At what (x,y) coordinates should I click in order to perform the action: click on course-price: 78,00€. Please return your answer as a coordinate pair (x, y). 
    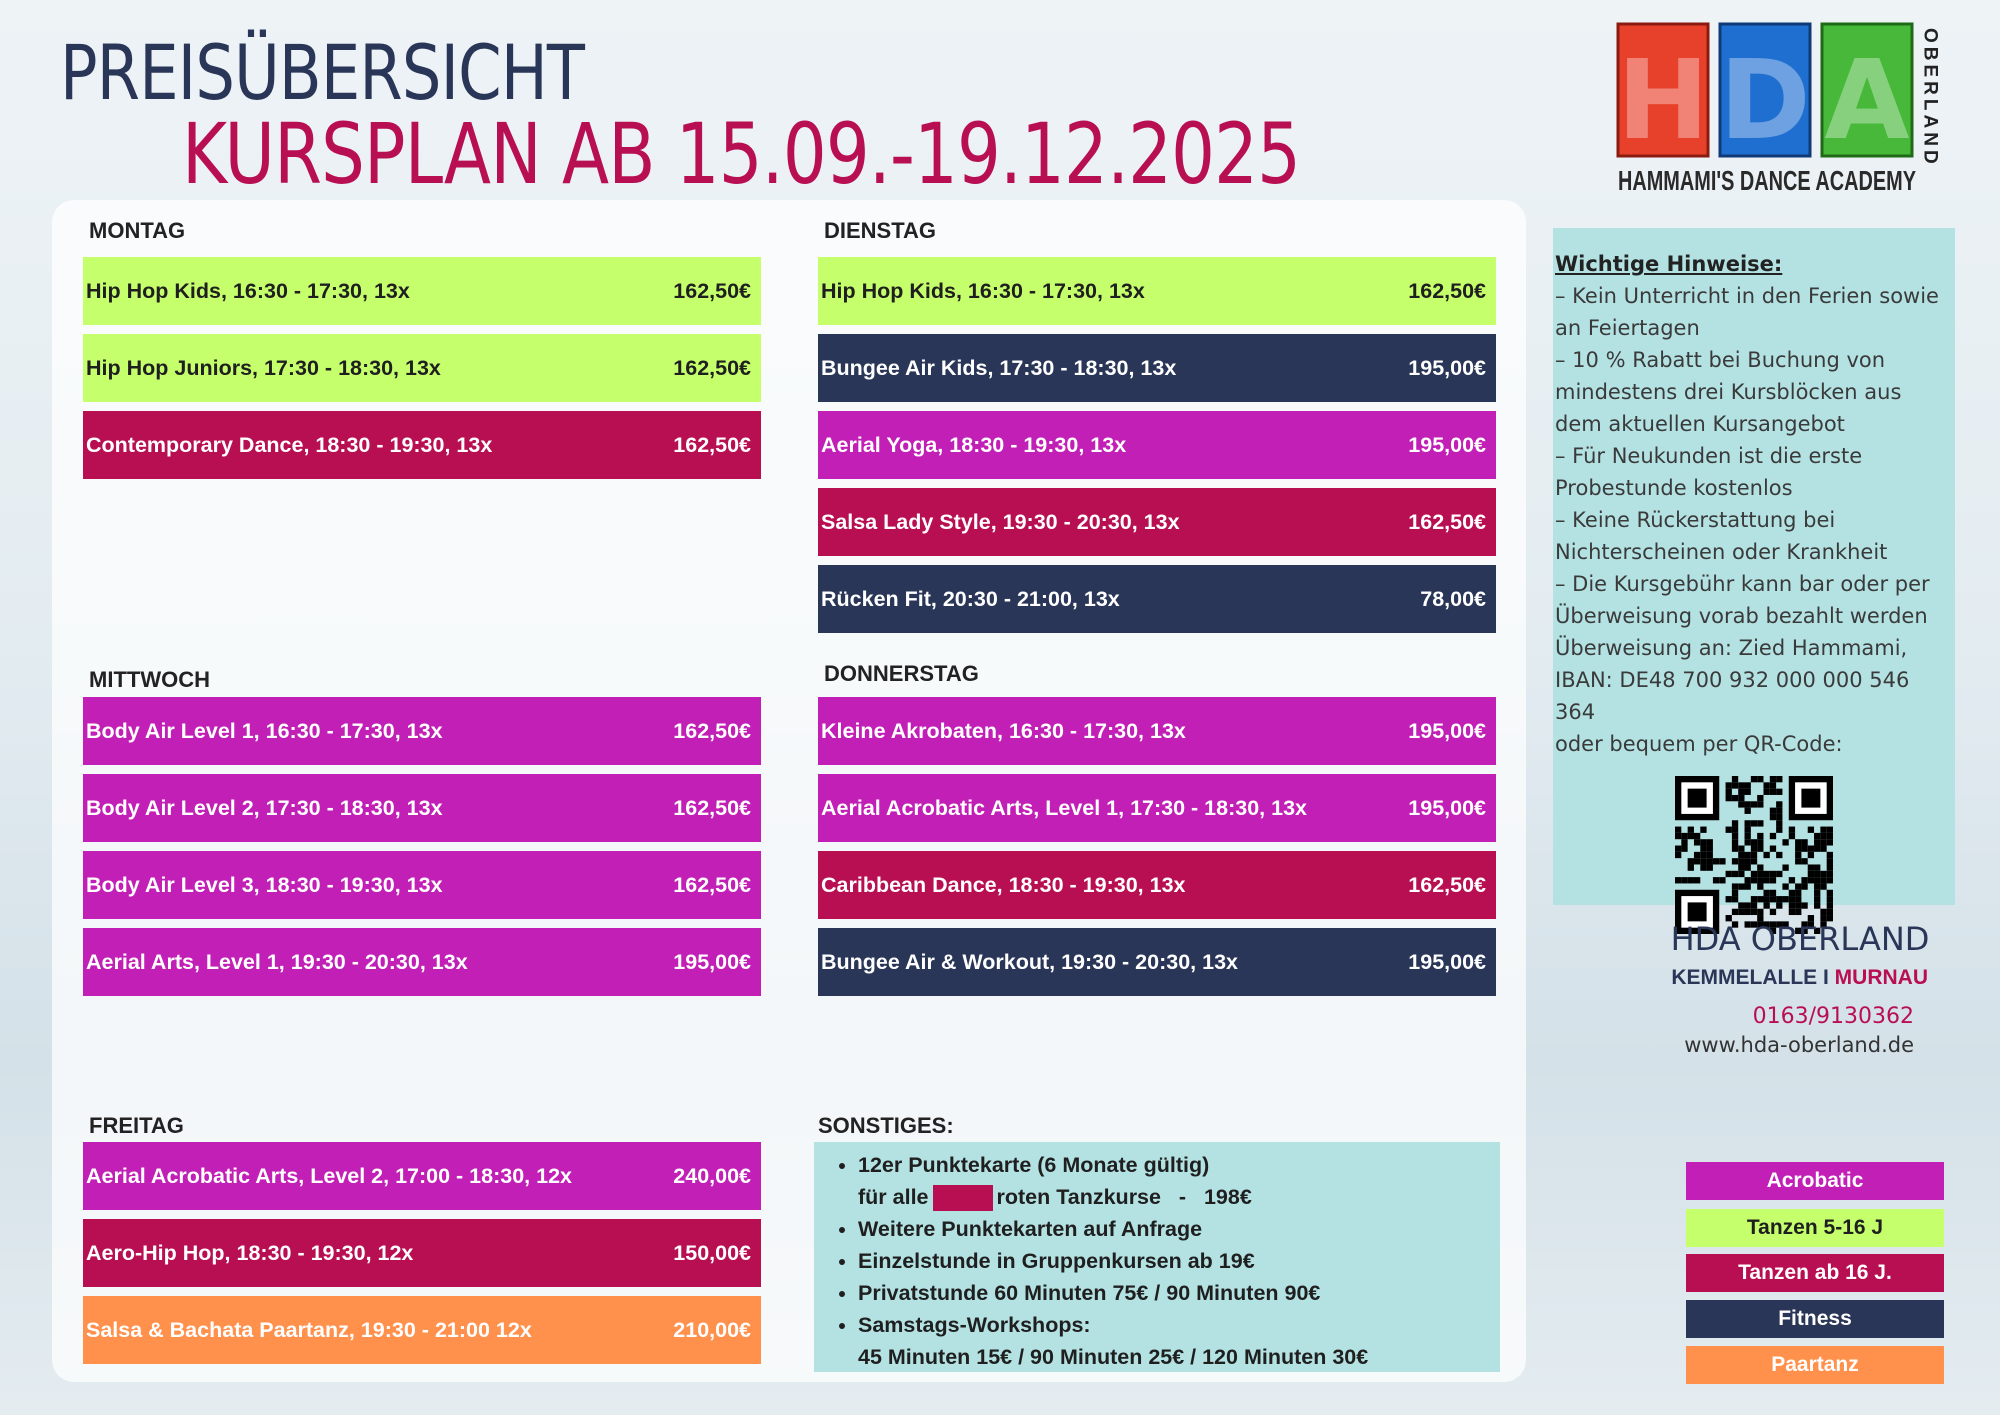
    Looking at the image, I should click on (1453, 598).